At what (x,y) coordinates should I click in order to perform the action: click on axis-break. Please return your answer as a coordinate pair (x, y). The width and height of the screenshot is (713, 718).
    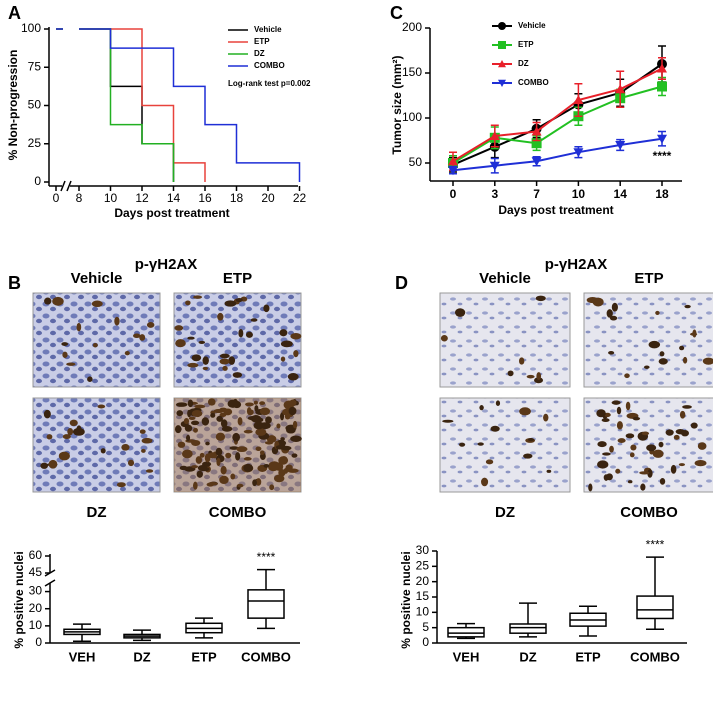
    Looking at the image, I should click on (63, 186).